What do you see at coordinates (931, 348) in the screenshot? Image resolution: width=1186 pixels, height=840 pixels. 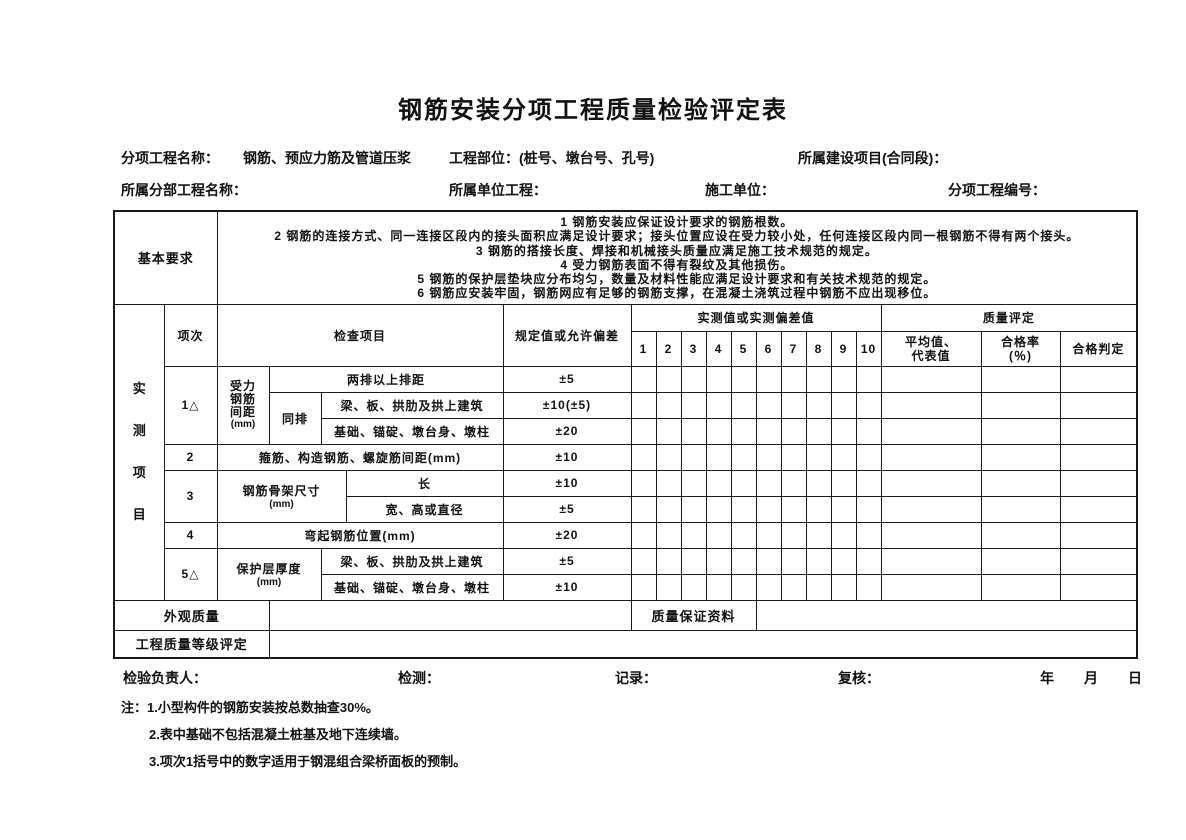 I see `header-average-value: 平均值、 代表值` at bounding box center [931, 348].